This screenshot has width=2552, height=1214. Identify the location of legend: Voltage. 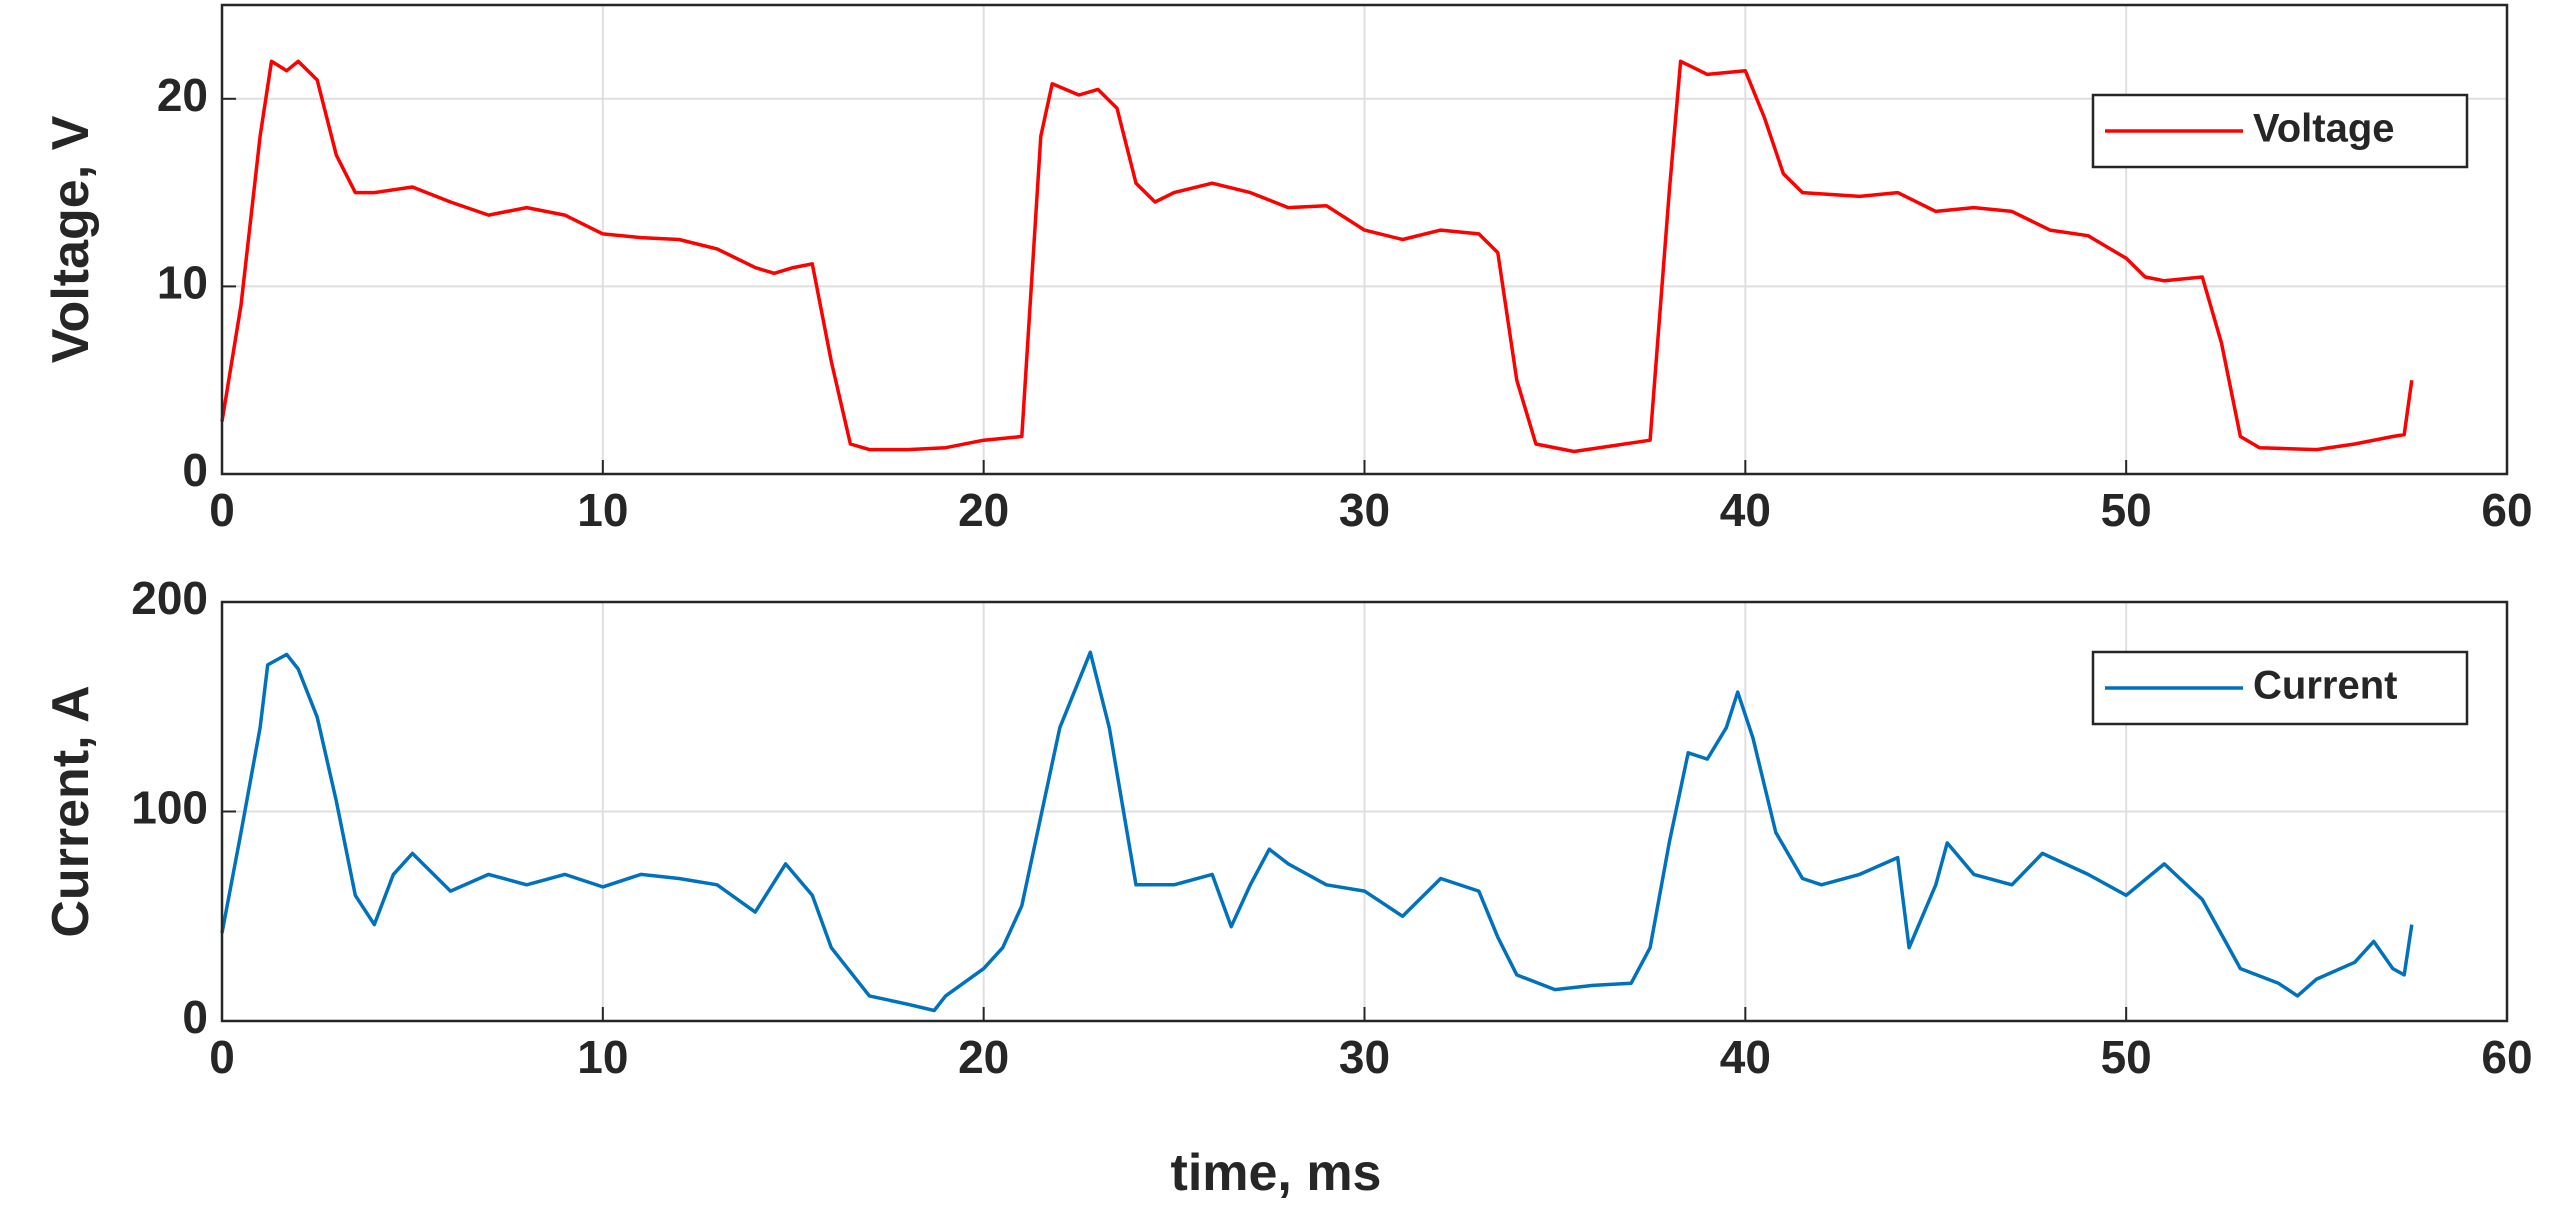
(2280, 131).